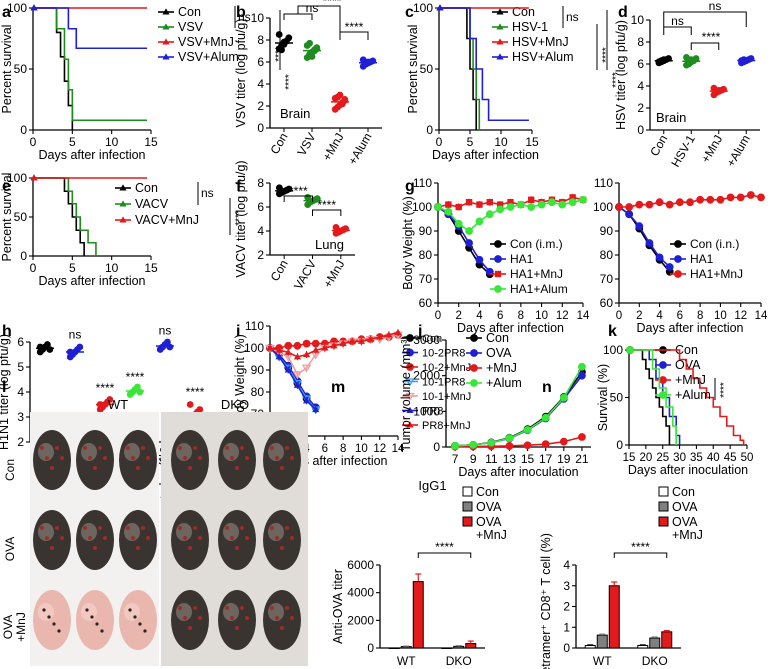 This screenshot has width=777, height=669. What do you see at coordinates (438, 316) in the screenshot?
I see `x-tick-label: 0` at bounding box center [438, 316].